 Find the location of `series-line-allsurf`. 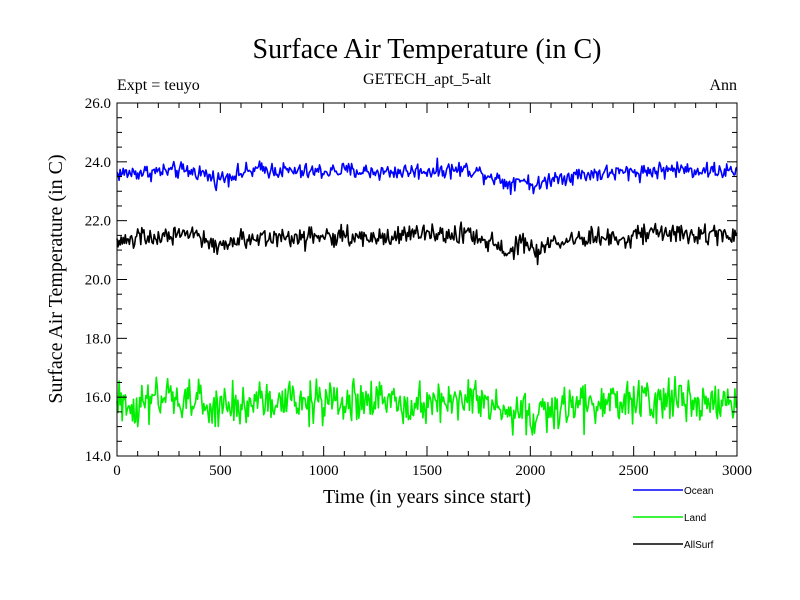

series-line-allsurf is located at coordinates (427, 243).